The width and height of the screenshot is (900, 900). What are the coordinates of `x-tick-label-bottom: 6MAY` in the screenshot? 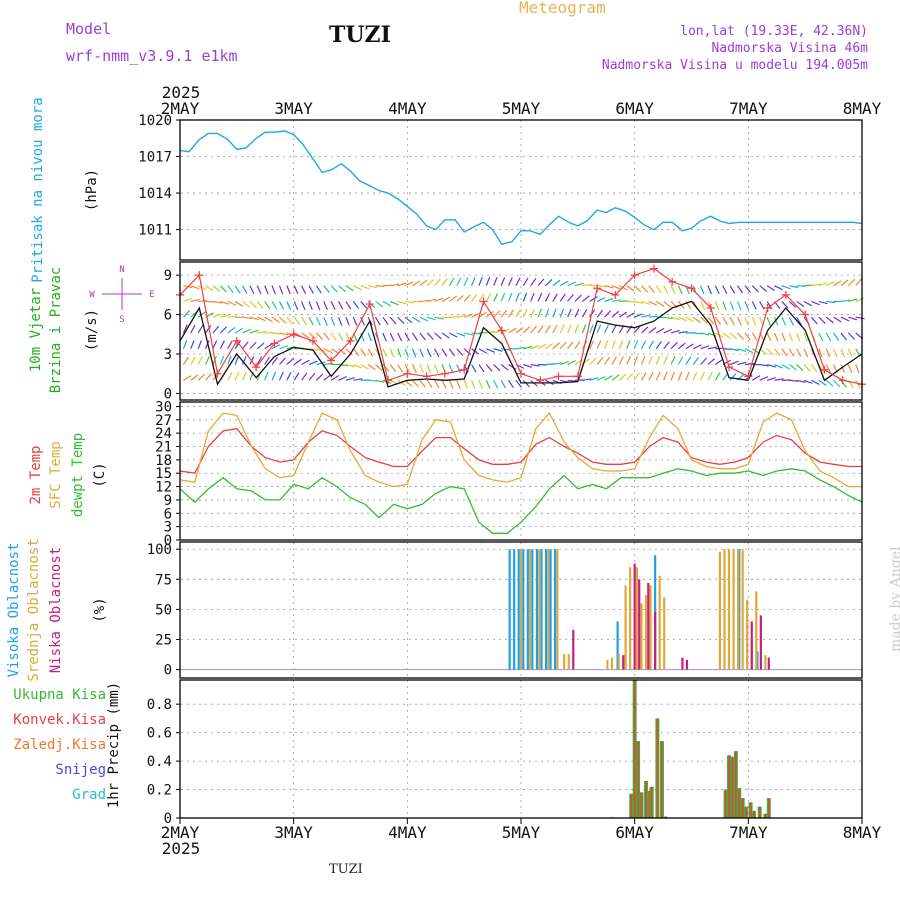 It's located at (634, 832).